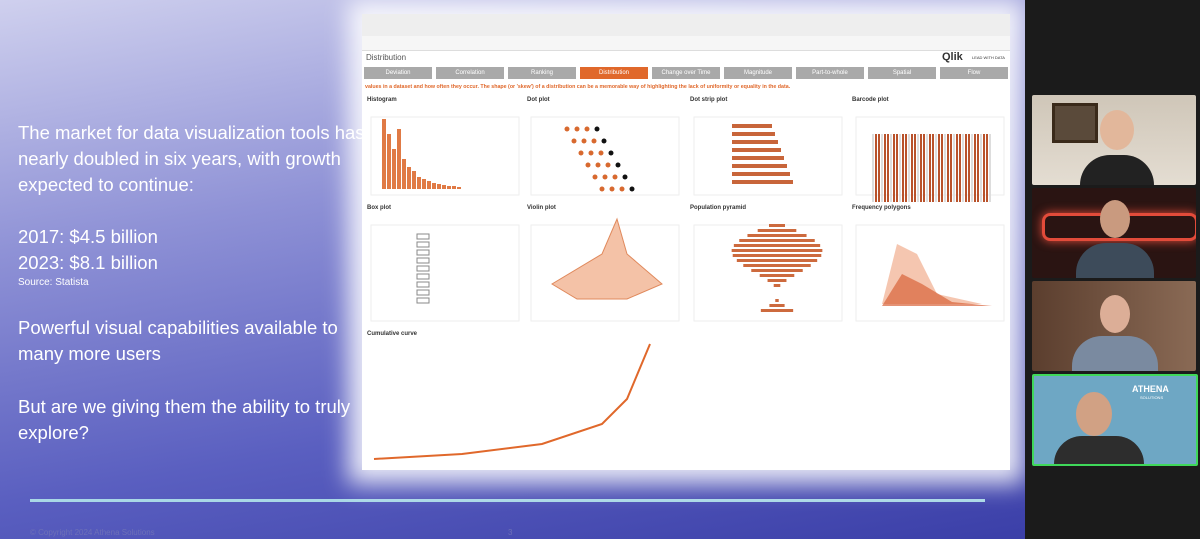 The image size is (1200, 539). I want to click on sheet-title: Distribution, so click(386, 57).